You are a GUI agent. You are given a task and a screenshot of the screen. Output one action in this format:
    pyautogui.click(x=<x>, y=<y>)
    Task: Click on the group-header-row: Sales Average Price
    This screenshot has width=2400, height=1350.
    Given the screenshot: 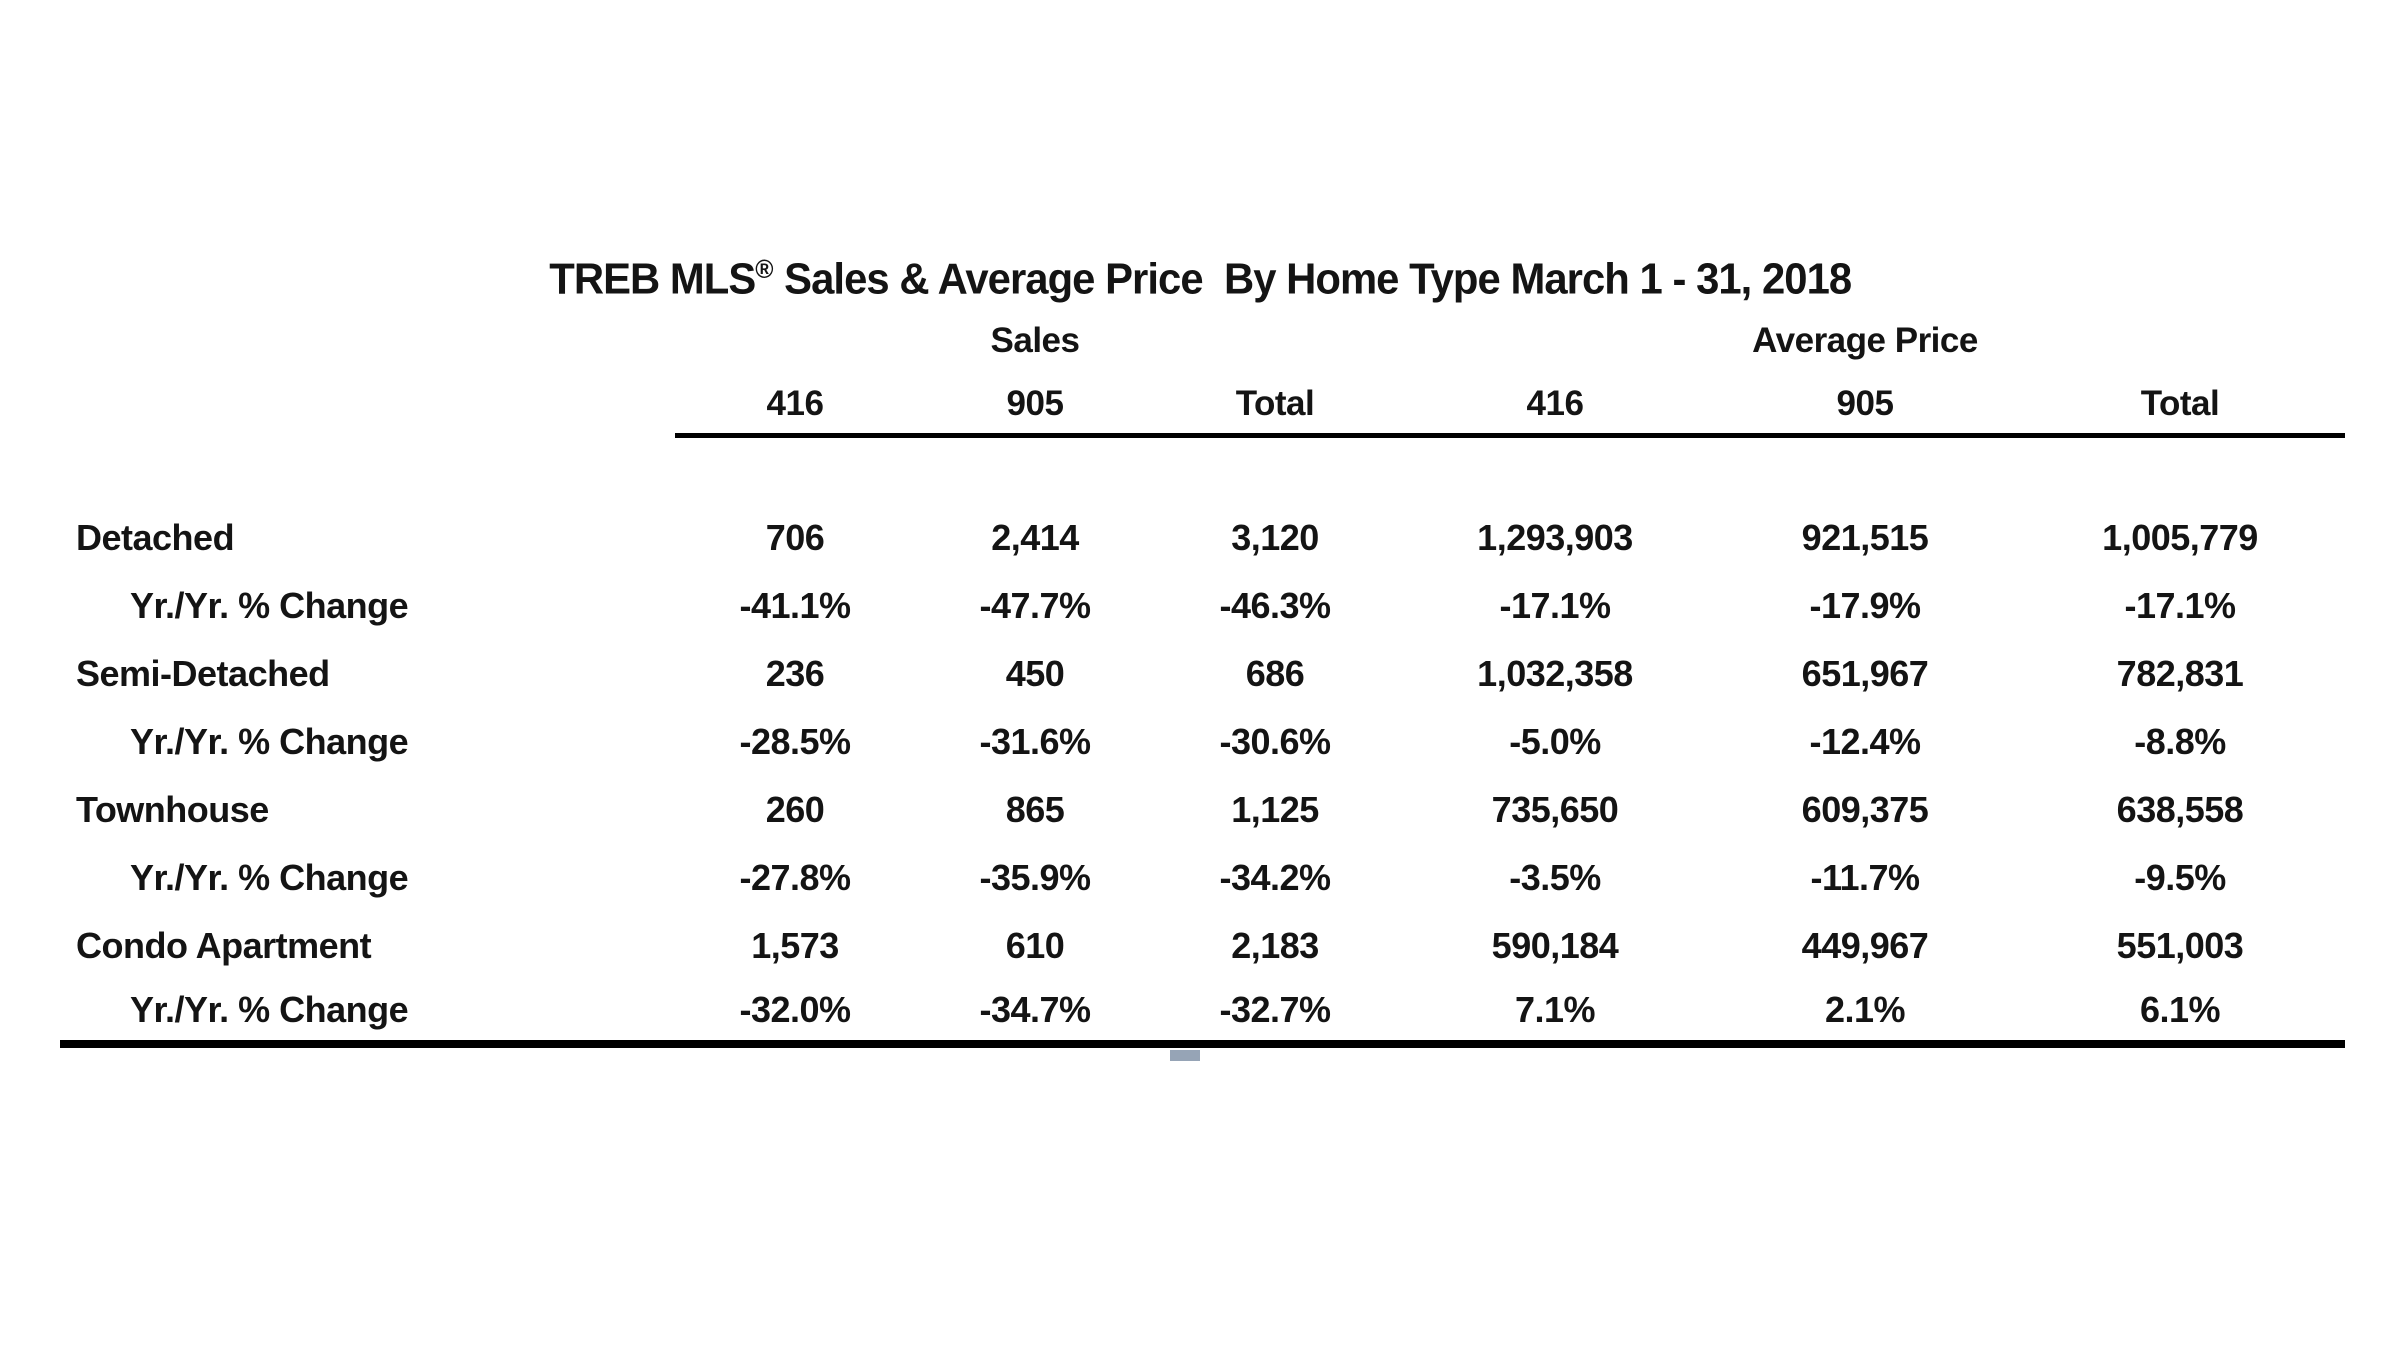 What is the action you would take?
    pyautogui.click(x=1202, y=340)
    